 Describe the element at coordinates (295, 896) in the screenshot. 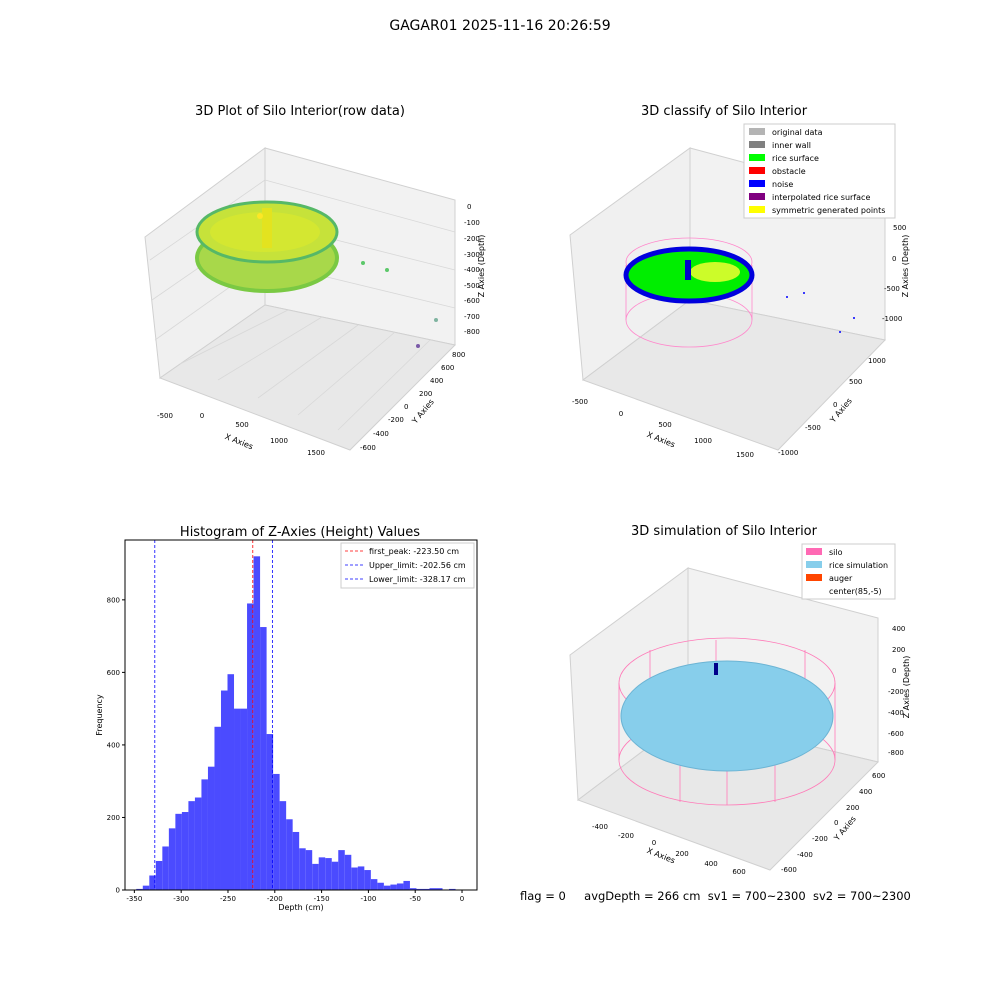

I see `histogram-x-ticks: -350 -300 -250 -200 -150 -100 -50 0` at that location.